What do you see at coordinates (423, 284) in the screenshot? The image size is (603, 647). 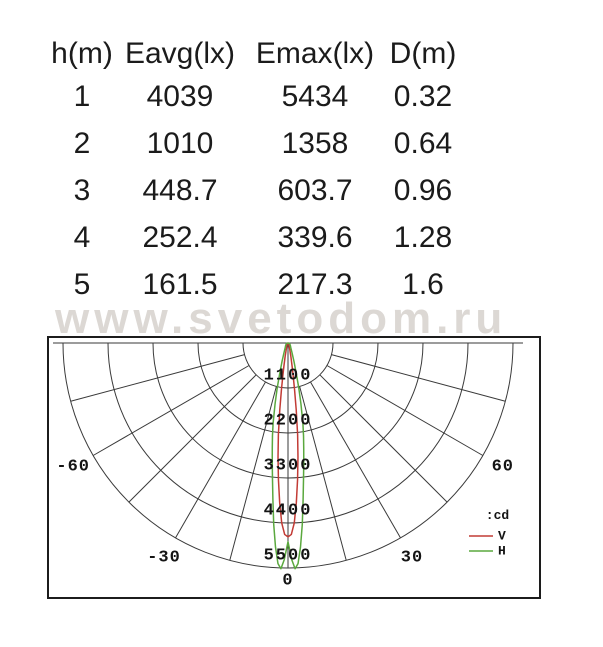 I see `cell-diameter: 1.6` at bounding box center [423, 284].